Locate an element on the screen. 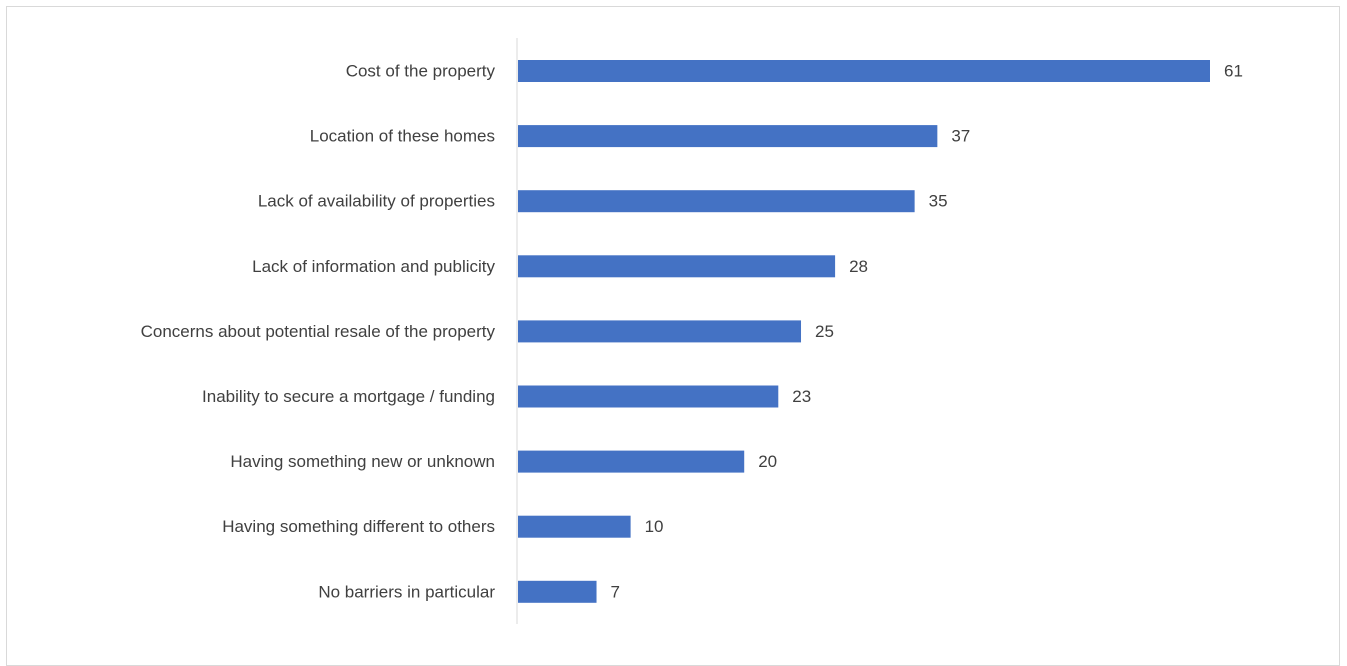 The image size is (1347, 666). category-label: No barriers in particular is located at coordinates (406, 591).